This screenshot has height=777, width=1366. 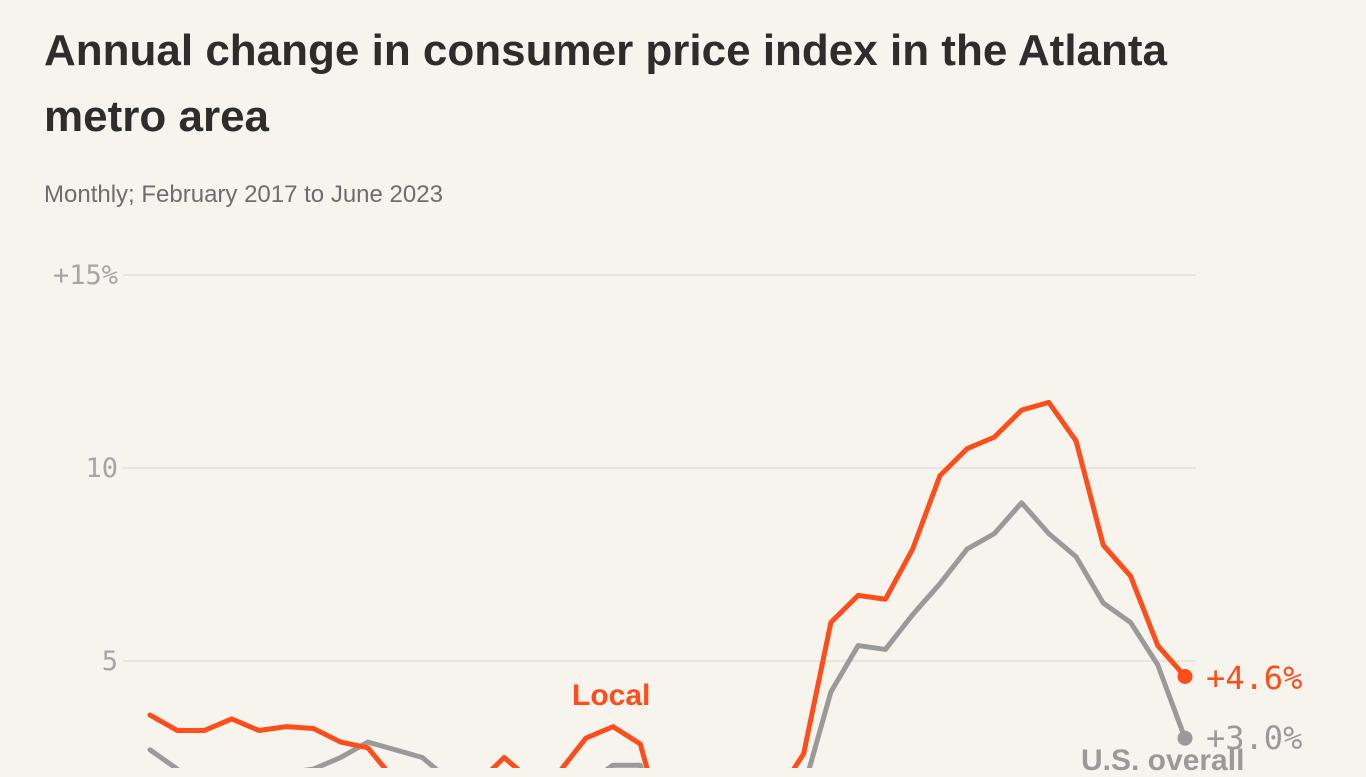 What do you see at coordinates (109, 661) in the screenshot?
I see `y-axis-tick-5: 5` at bounding box center [109, 661].